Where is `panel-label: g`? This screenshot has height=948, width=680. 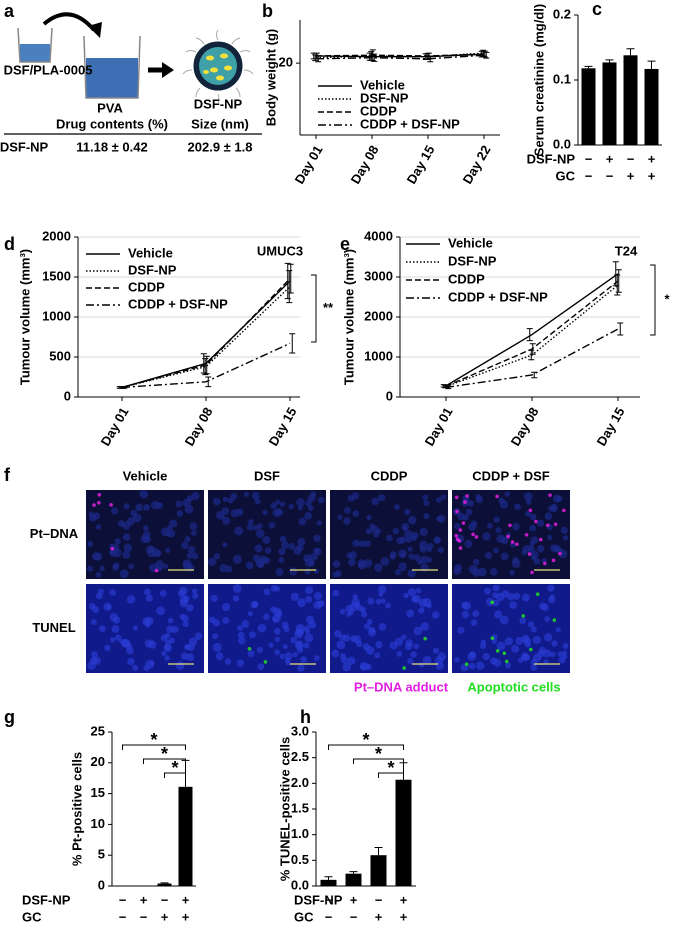
panel-label: g is located at coordinates (9, 717).